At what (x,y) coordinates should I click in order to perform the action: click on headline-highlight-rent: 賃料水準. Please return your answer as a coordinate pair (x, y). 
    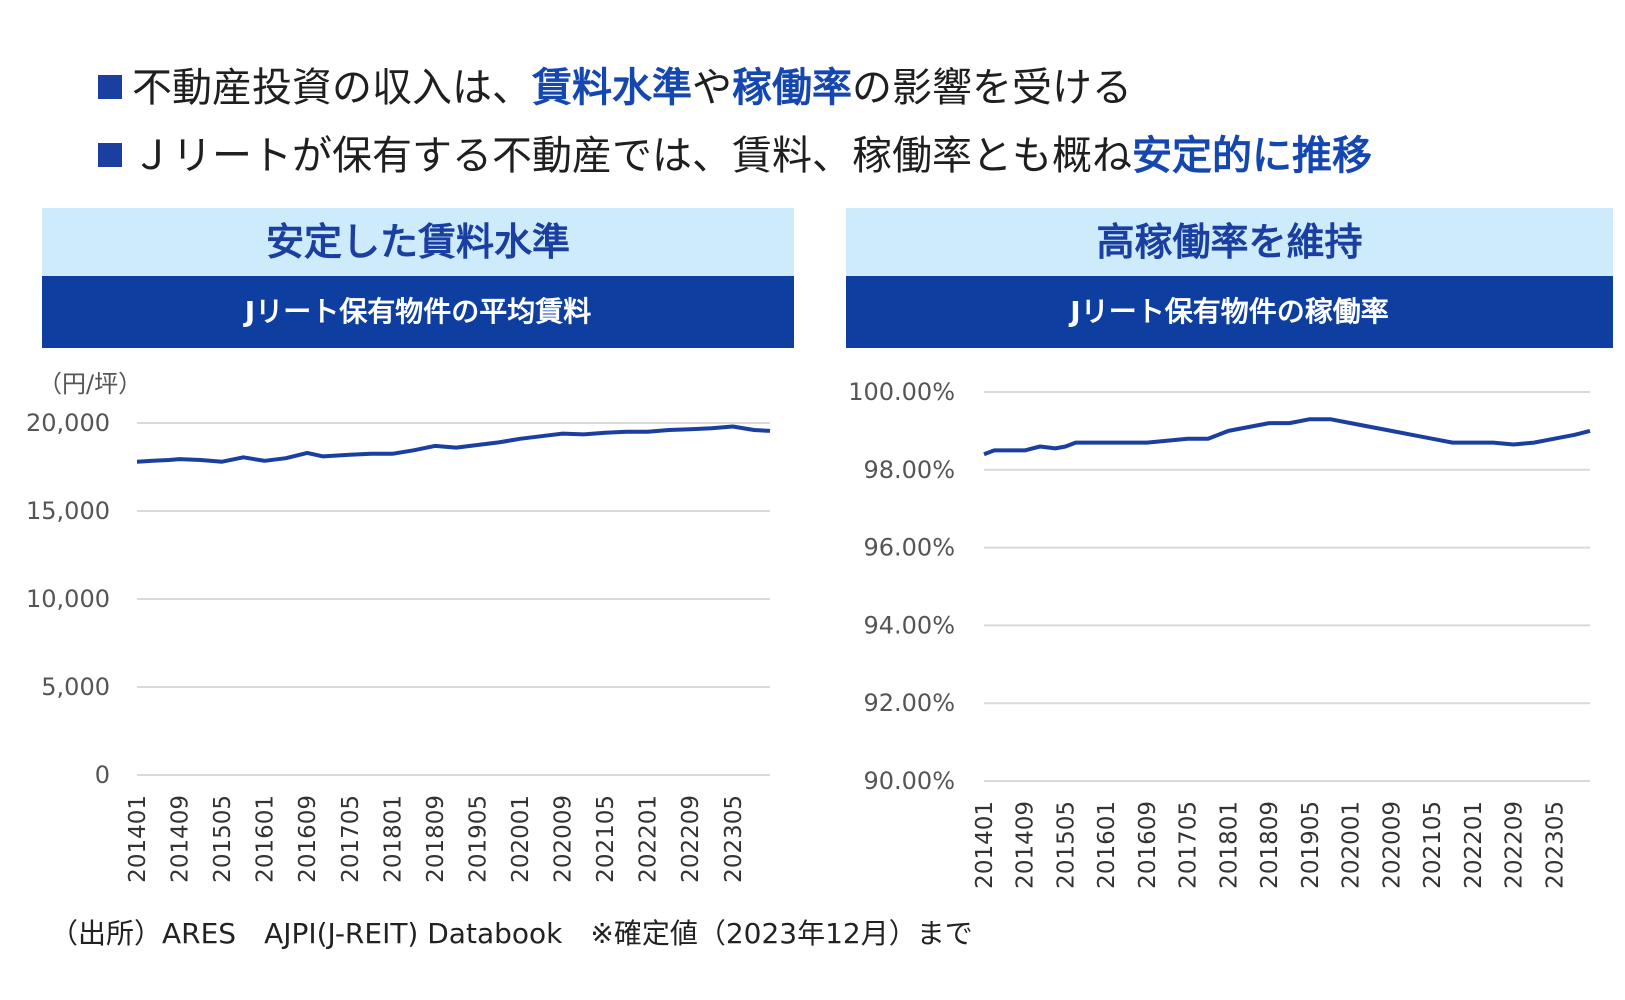
    Looking at the image, I should click on (612, 88).